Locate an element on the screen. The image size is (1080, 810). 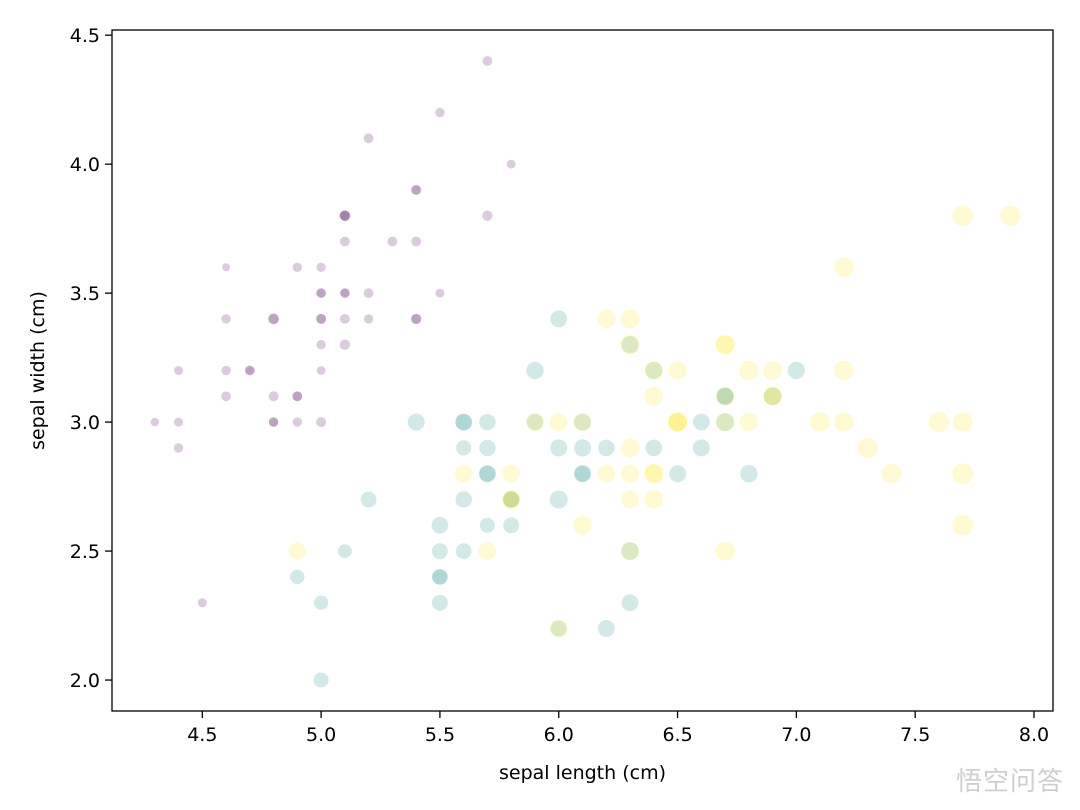
x-axis-ticks: 4.5 5.0 5.5 6.0 6.5 7.0 7.5 8.0 is located at coordinates (618, 728).